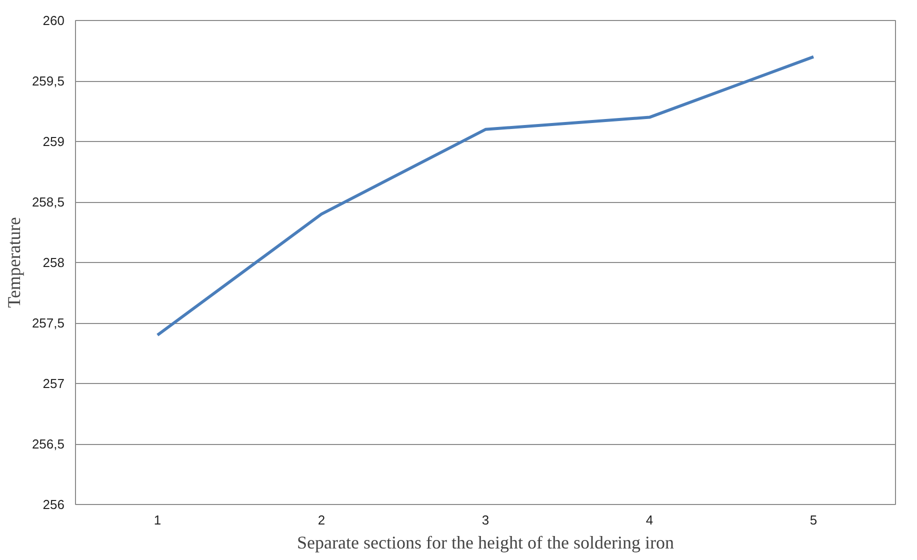 The width and height of the screenshot is (917, 560). What do you see at coordinates (48, 444) in the screenshot?
I see `y-tick-label: 256,5` at bounding box center [48, 444].